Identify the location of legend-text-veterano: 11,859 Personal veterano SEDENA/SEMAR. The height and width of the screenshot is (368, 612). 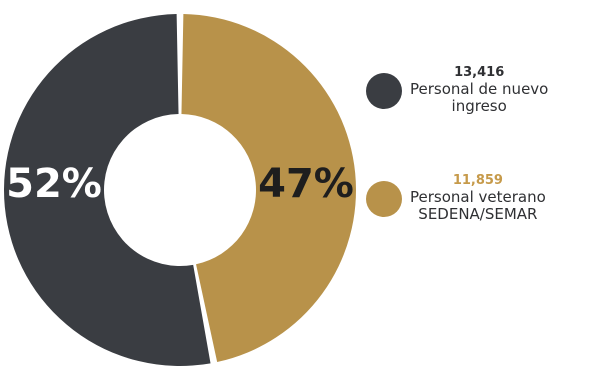
(478, 198).